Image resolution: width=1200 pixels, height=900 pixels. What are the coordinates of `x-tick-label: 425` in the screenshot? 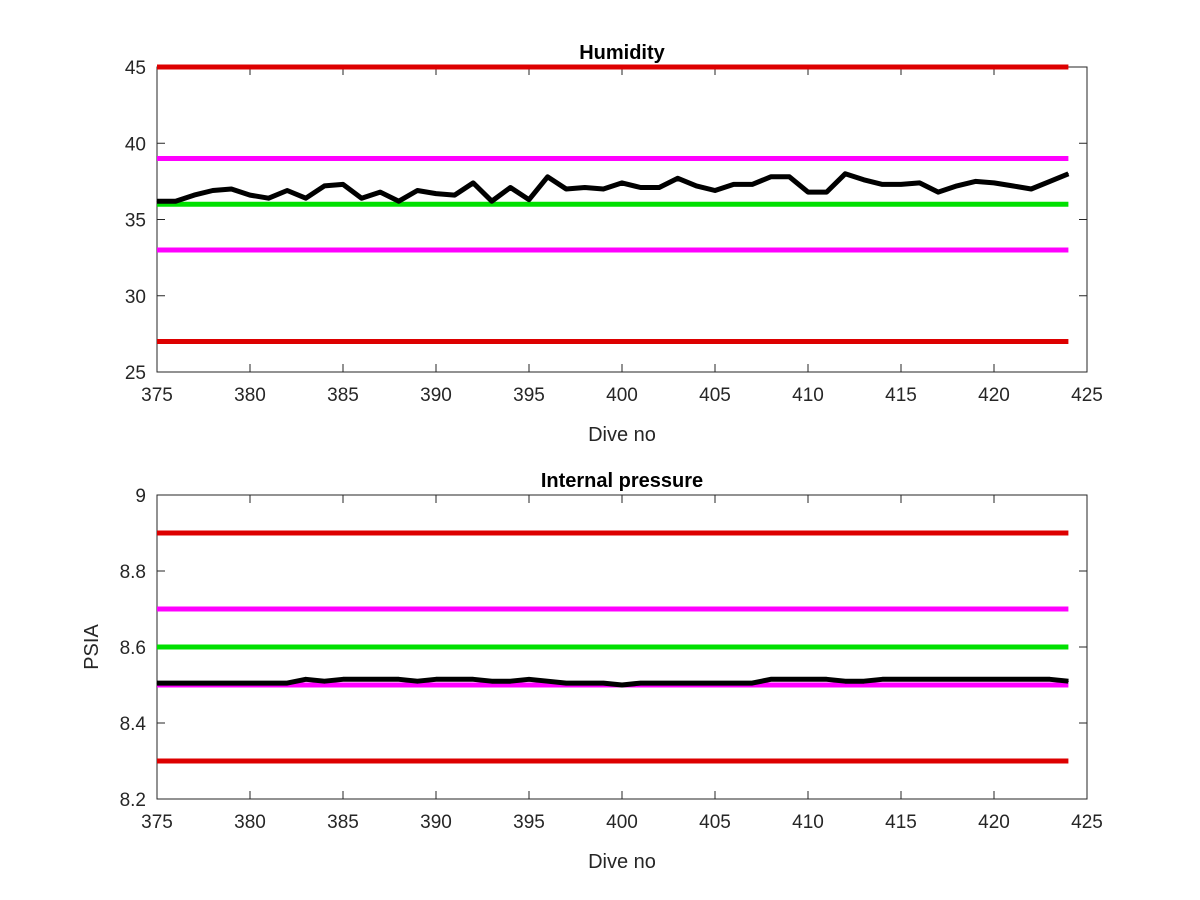 It's located at (1087, 822).